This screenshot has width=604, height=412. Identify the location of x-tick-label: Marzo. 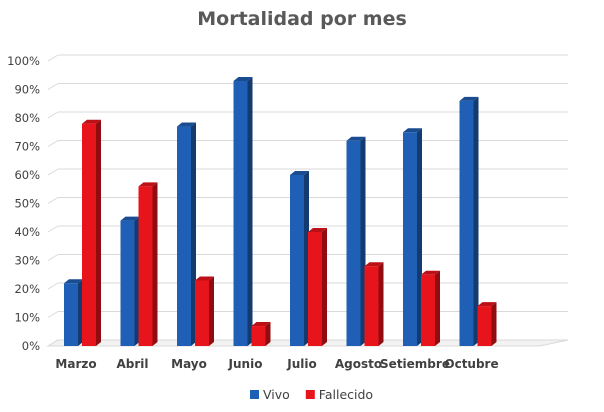
(75, 364).